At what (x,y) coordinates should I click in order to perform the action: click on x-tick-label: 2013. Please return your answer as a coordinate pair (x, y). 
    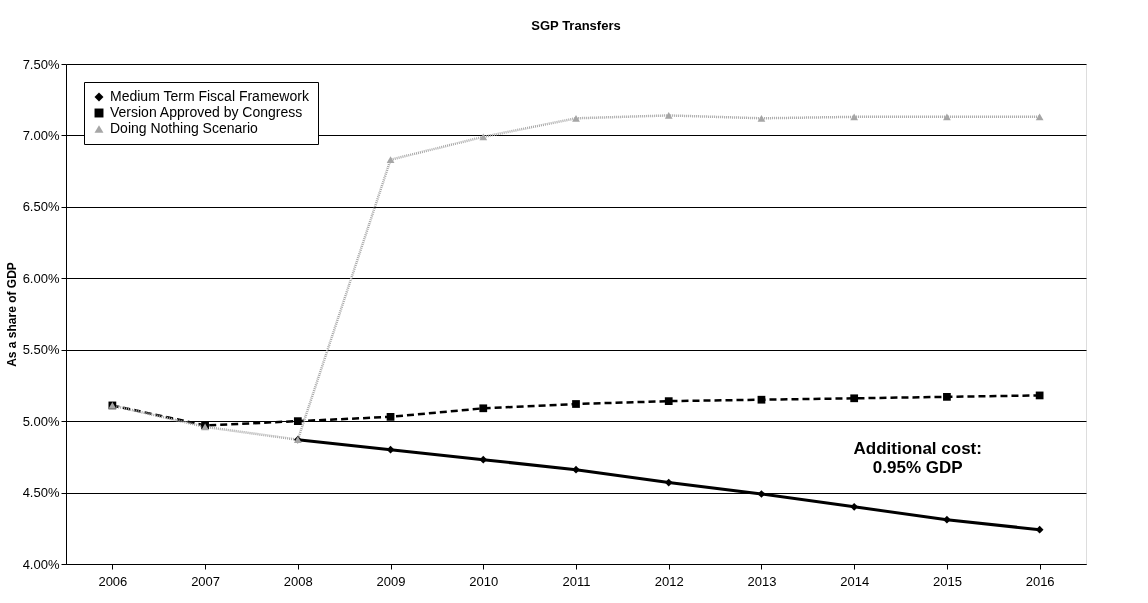
    Looking at the image, I should click on (762, 581).